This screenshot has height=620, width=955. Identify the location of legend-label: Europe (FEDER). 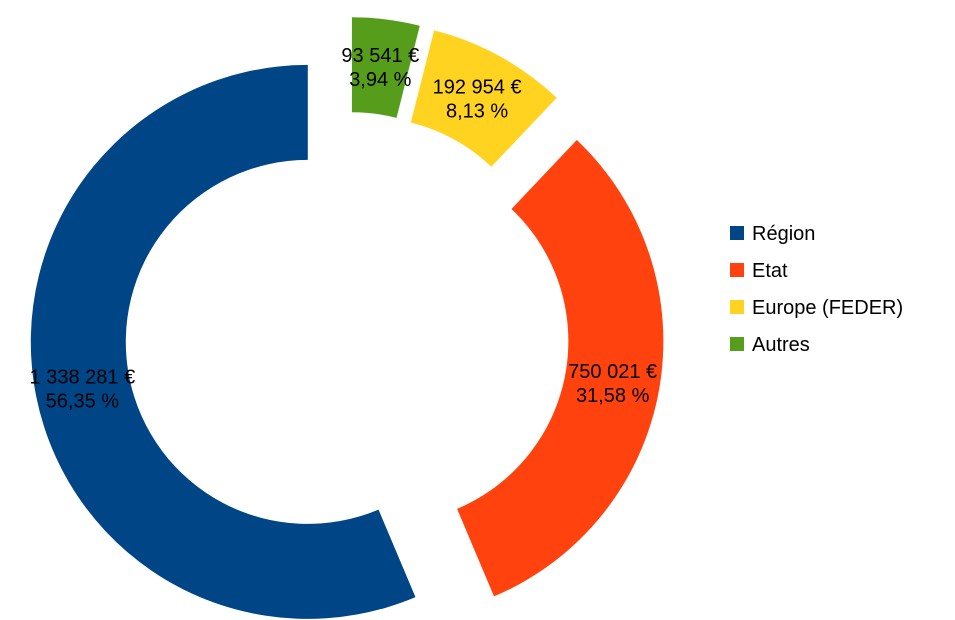
(827, 308).